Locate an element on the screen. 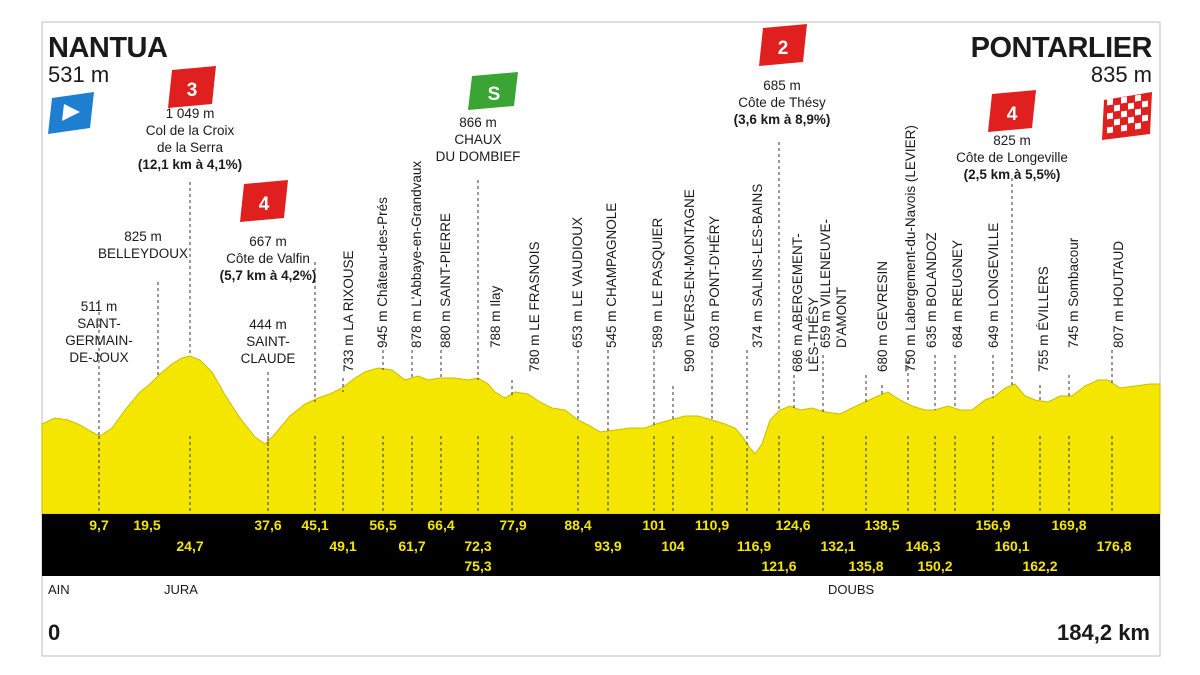 This screenshot has width=1200, height=675. place-label-text: 653 m LE VAUDIOUX is located at coordinates (577, 282).